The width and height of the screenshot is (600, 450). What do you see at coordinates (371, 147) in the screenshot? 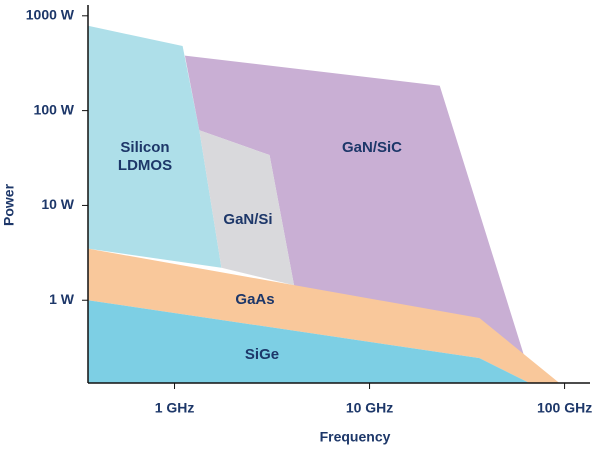
I see `region-label: GaN/SiC` at bounding box center [371, 147].